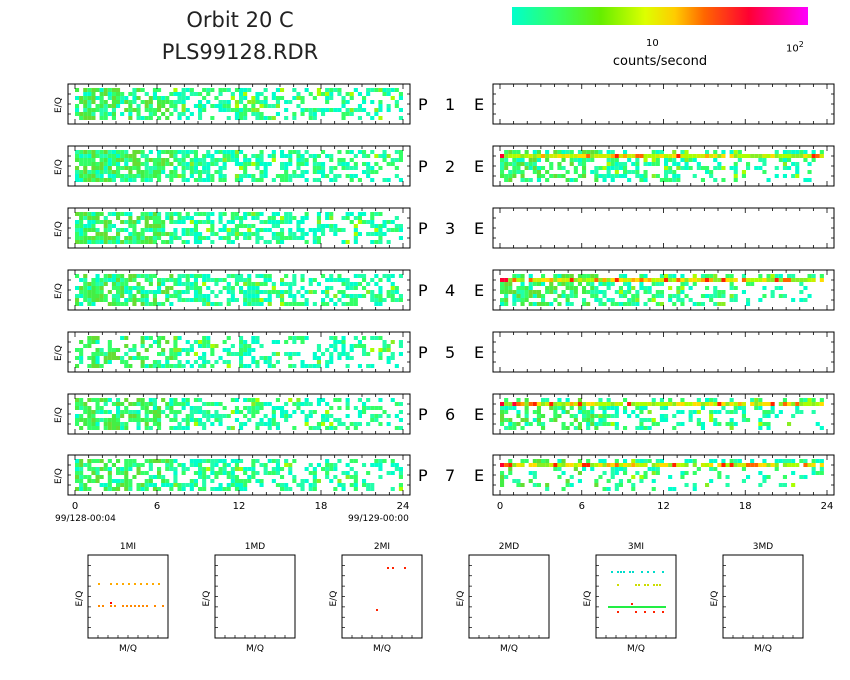 The width and height of the screenshot is (850, 680). Describe the element at coordinates (59, 476) in the screenshot. I see `ylabel: E/Q` at that location.